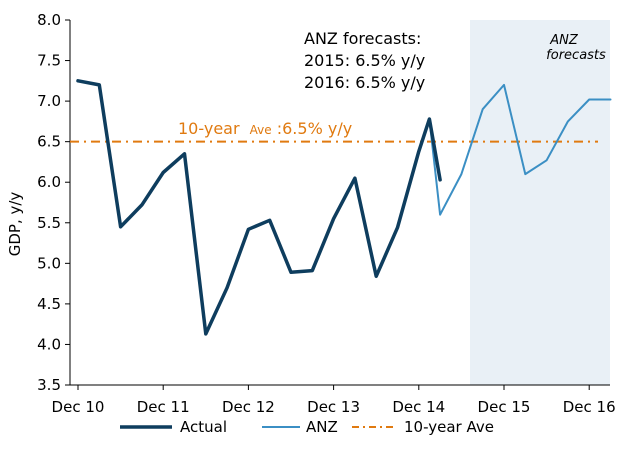 The image size is (640, 457). Describe the element at coordinates (364, 82) in the screenshot. I see `annotation-2016: 2016: 6.5% y/y` at that location.